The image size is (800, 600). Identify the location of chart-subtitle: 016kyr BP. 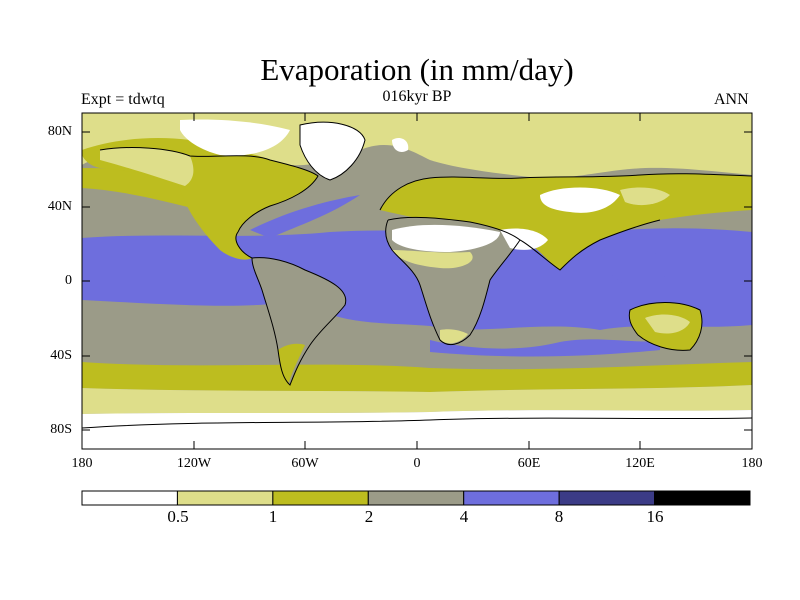
(417, 96).